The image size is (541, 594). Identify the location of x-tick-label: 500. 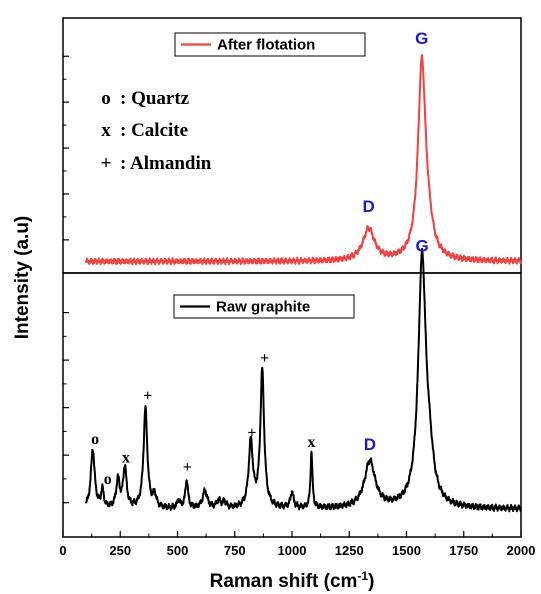
(178, 550).